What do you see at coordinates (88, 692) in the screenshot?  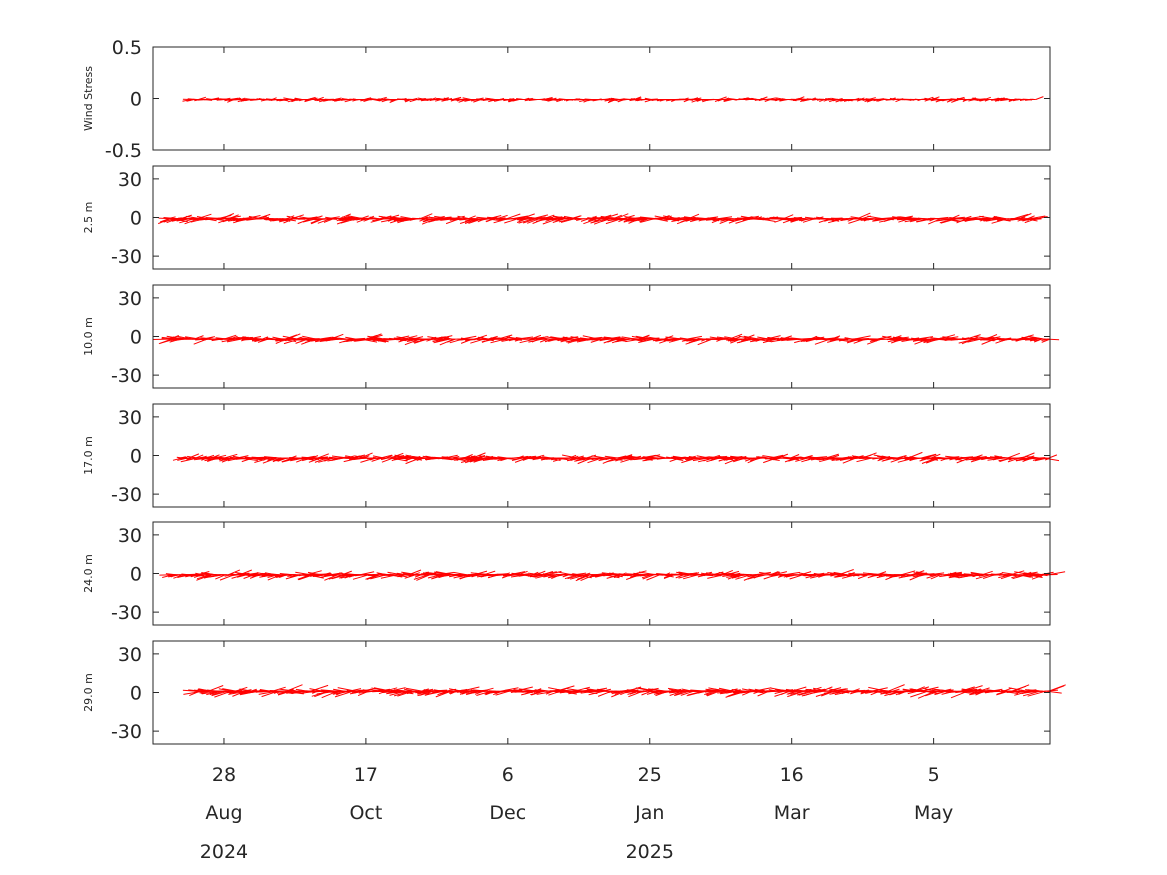 I see `y-axis-label: 29.0 m` at bounding box center [88, 692].